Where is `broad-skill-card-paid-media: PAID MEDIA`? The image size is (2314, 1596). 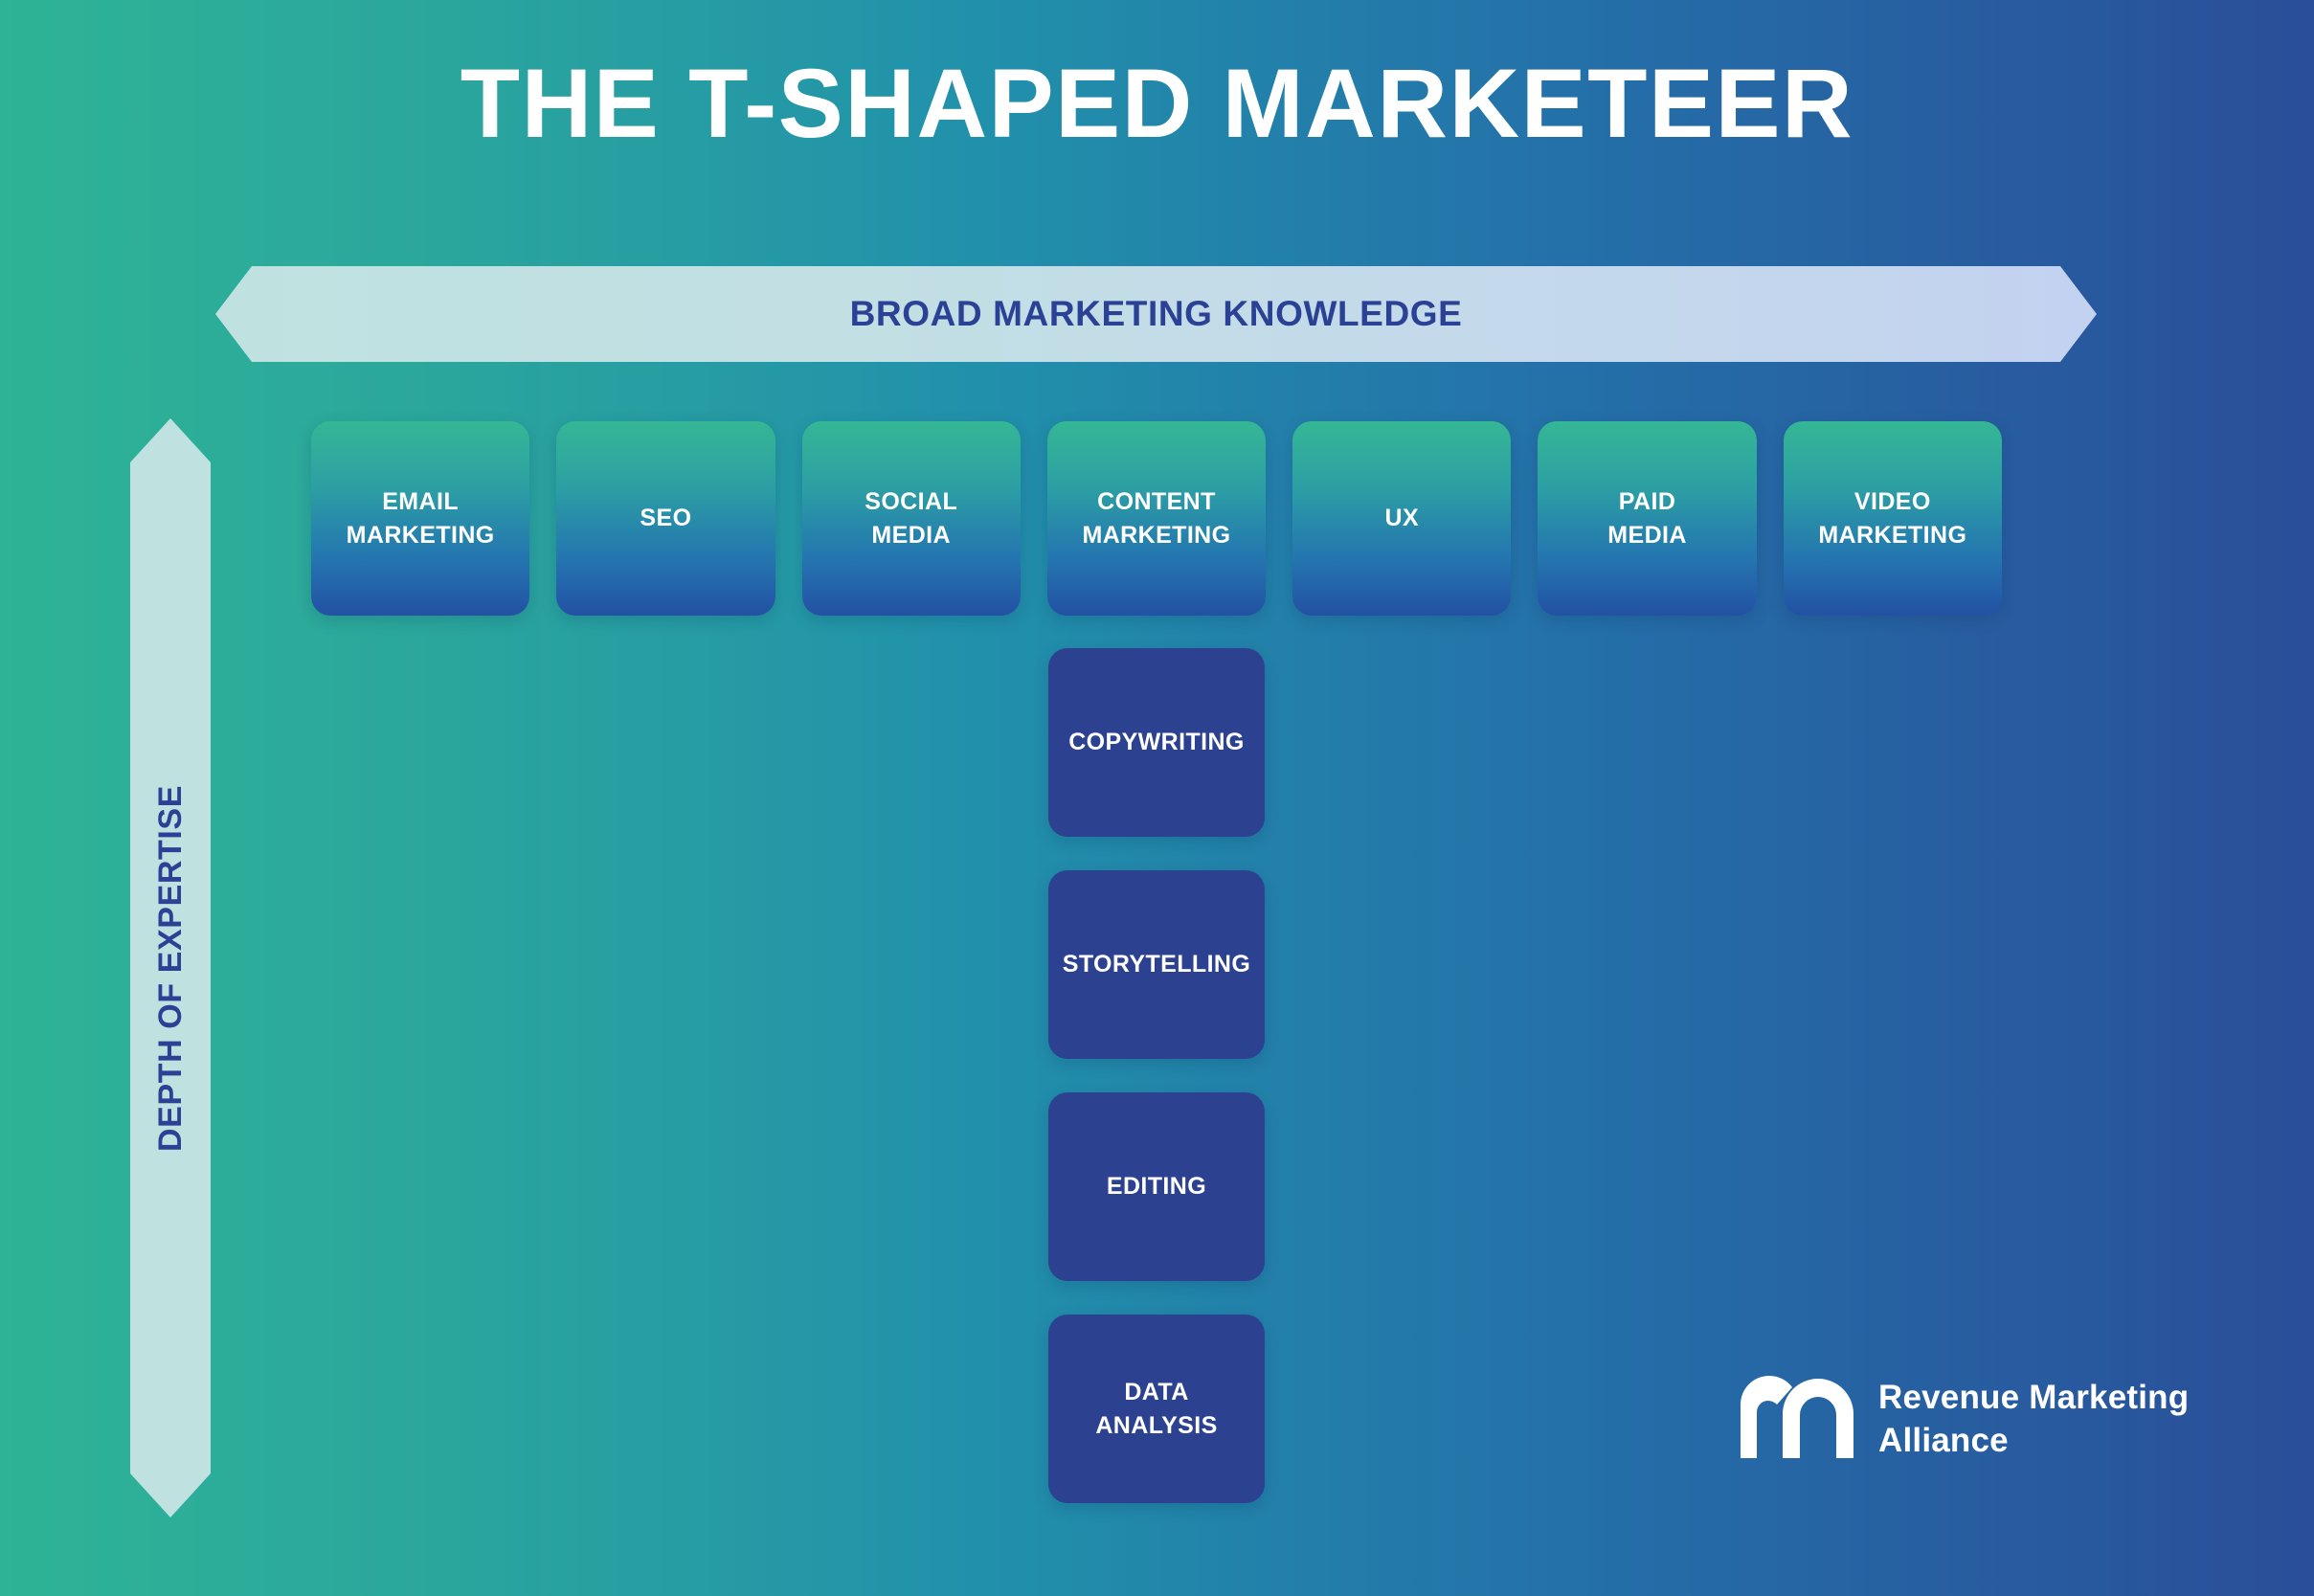 broad-skill-card-paid-media: PAID MEDIA is located at coordinates (1648, 518).